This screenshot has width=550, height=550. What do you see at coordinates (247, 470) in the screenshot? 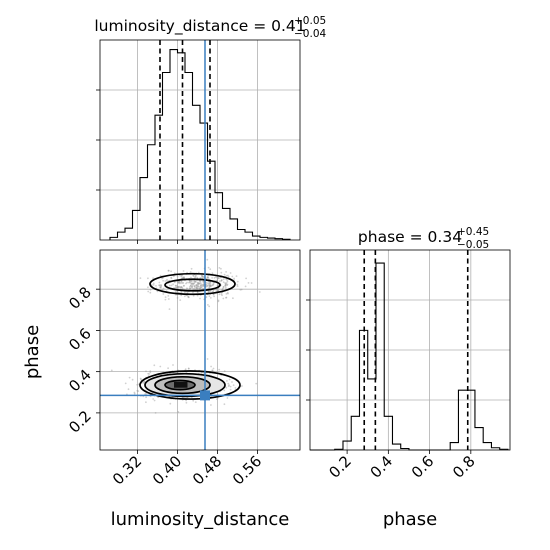
I see `x-tick-label: 0.56` at bounding box center [247, 470].